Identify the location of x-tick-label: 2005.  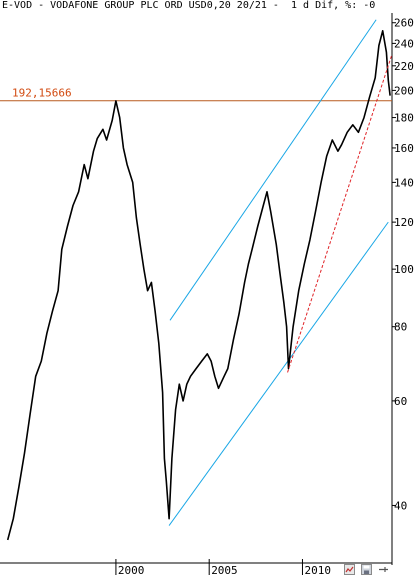
(224, 570).